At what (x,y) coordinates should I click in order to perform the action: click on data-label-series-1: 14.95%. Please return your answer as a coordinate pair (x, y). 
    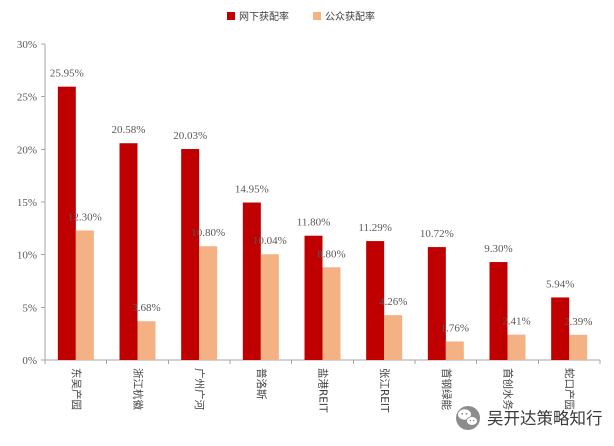
    Looking at the image, I should click on (252, 190).